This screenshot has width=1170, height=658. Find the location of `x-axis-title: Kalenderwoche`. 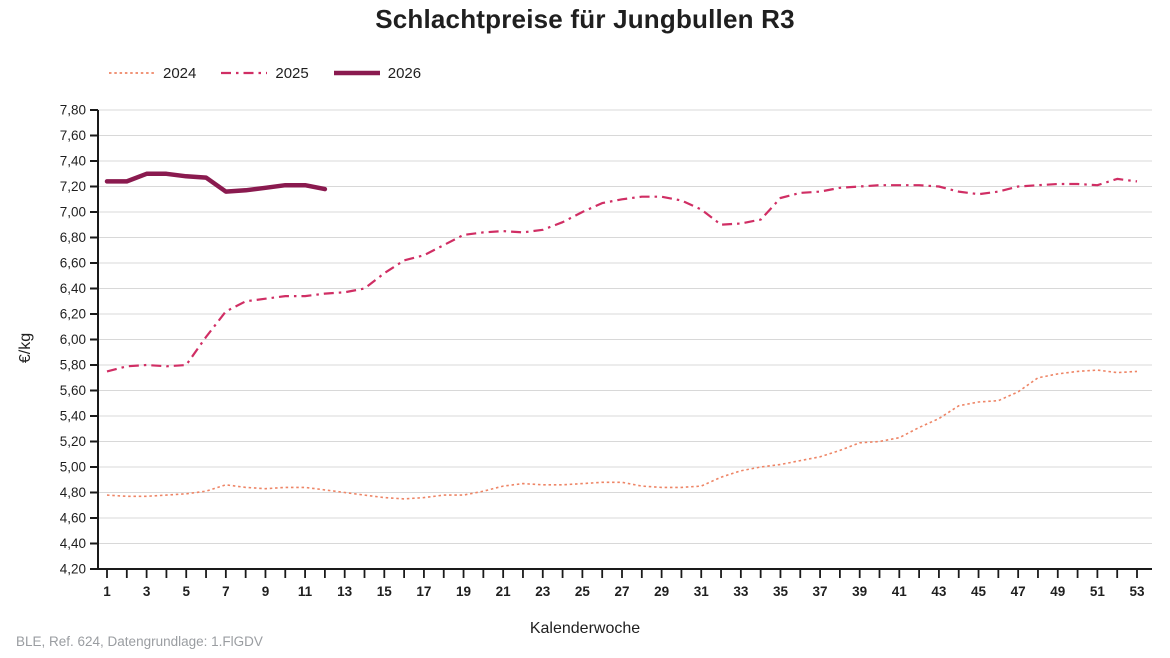

x-axis-title: Kalenderwoche is located at coordinates (585, 628).